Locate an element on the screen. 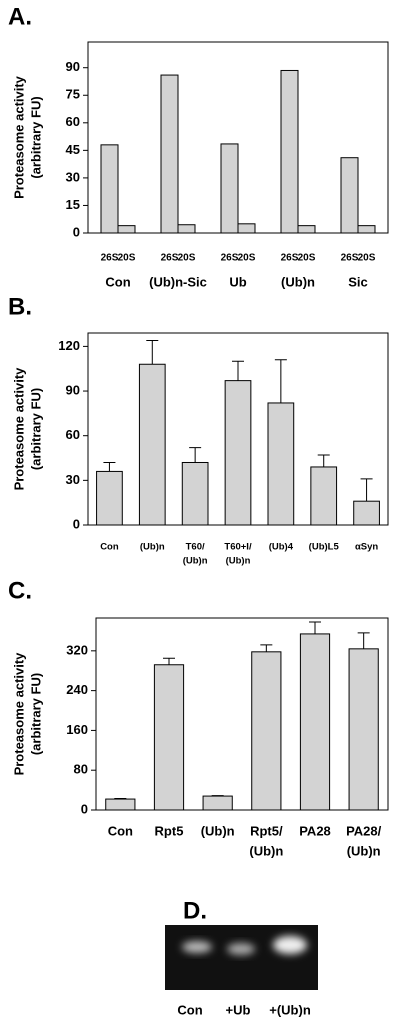 The image size is (400, 1029). y-tick-label: 120 is located at coordinates (69, 345).